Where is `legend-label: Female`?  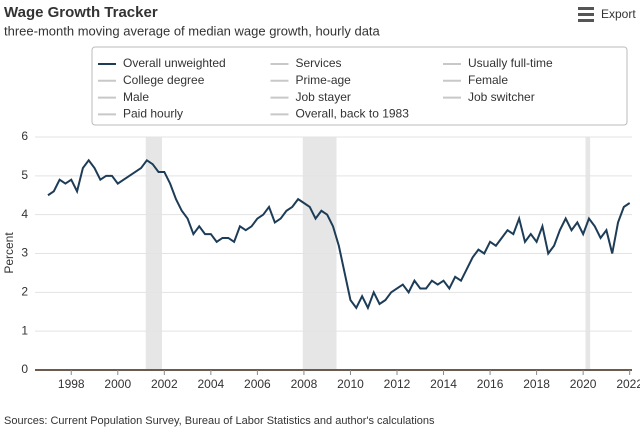
legend-label: Female is located at coordinates (488, 80).